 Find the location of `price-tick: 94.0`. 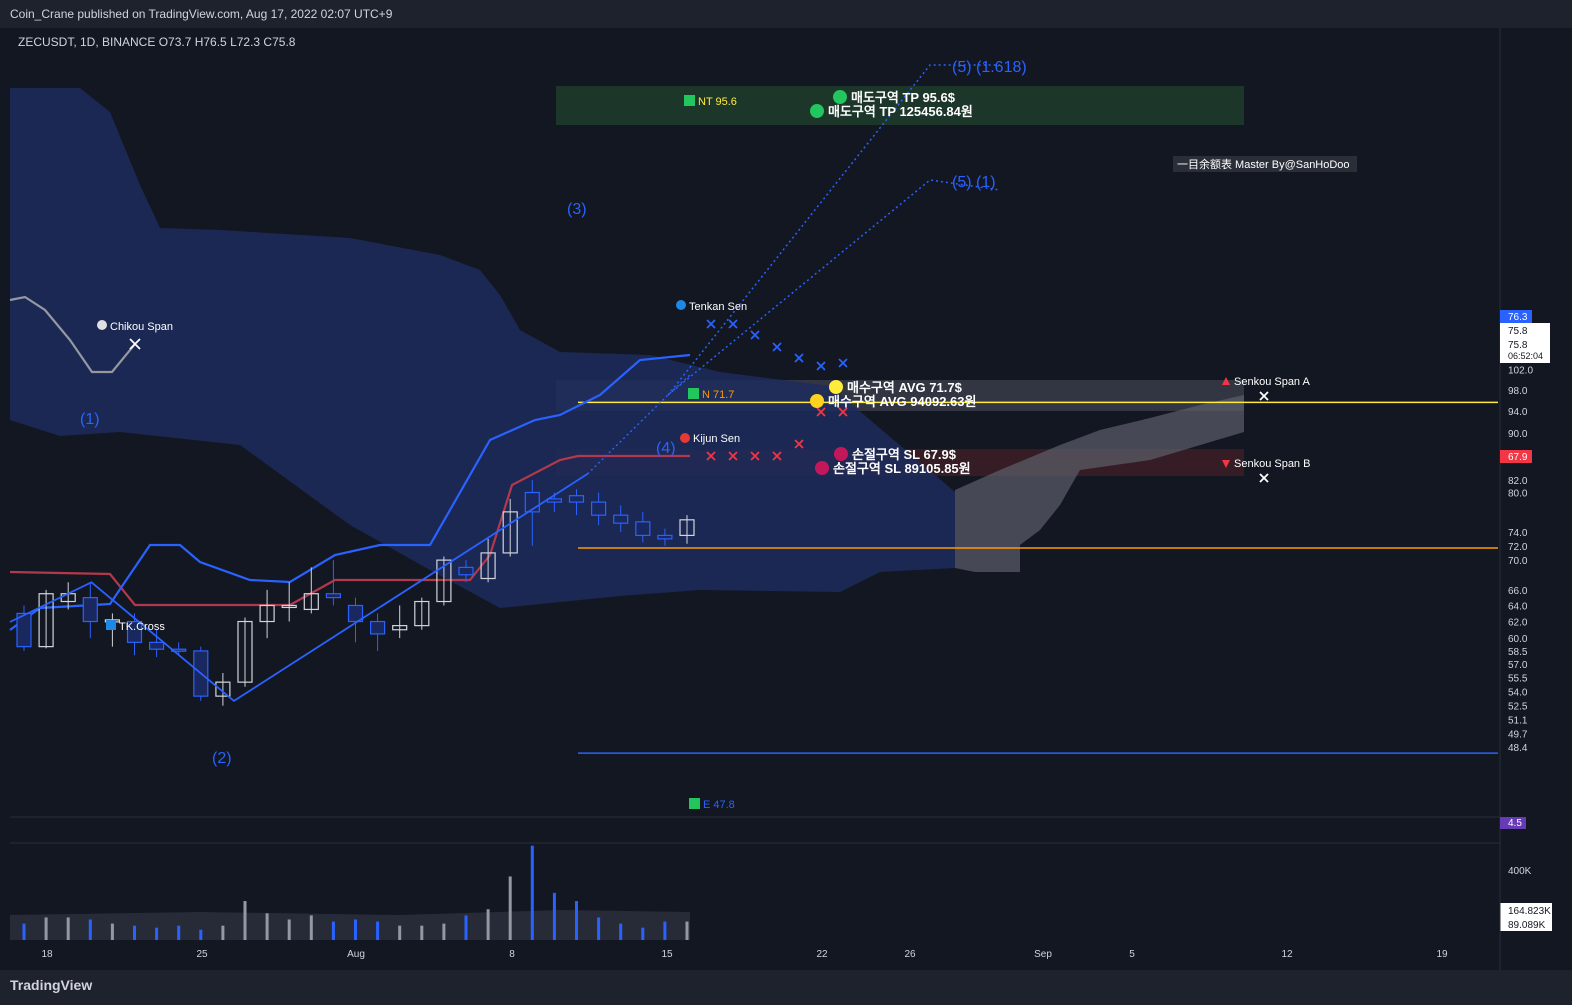

price-tick: 94.0 is located at coordinates (1518, 412).